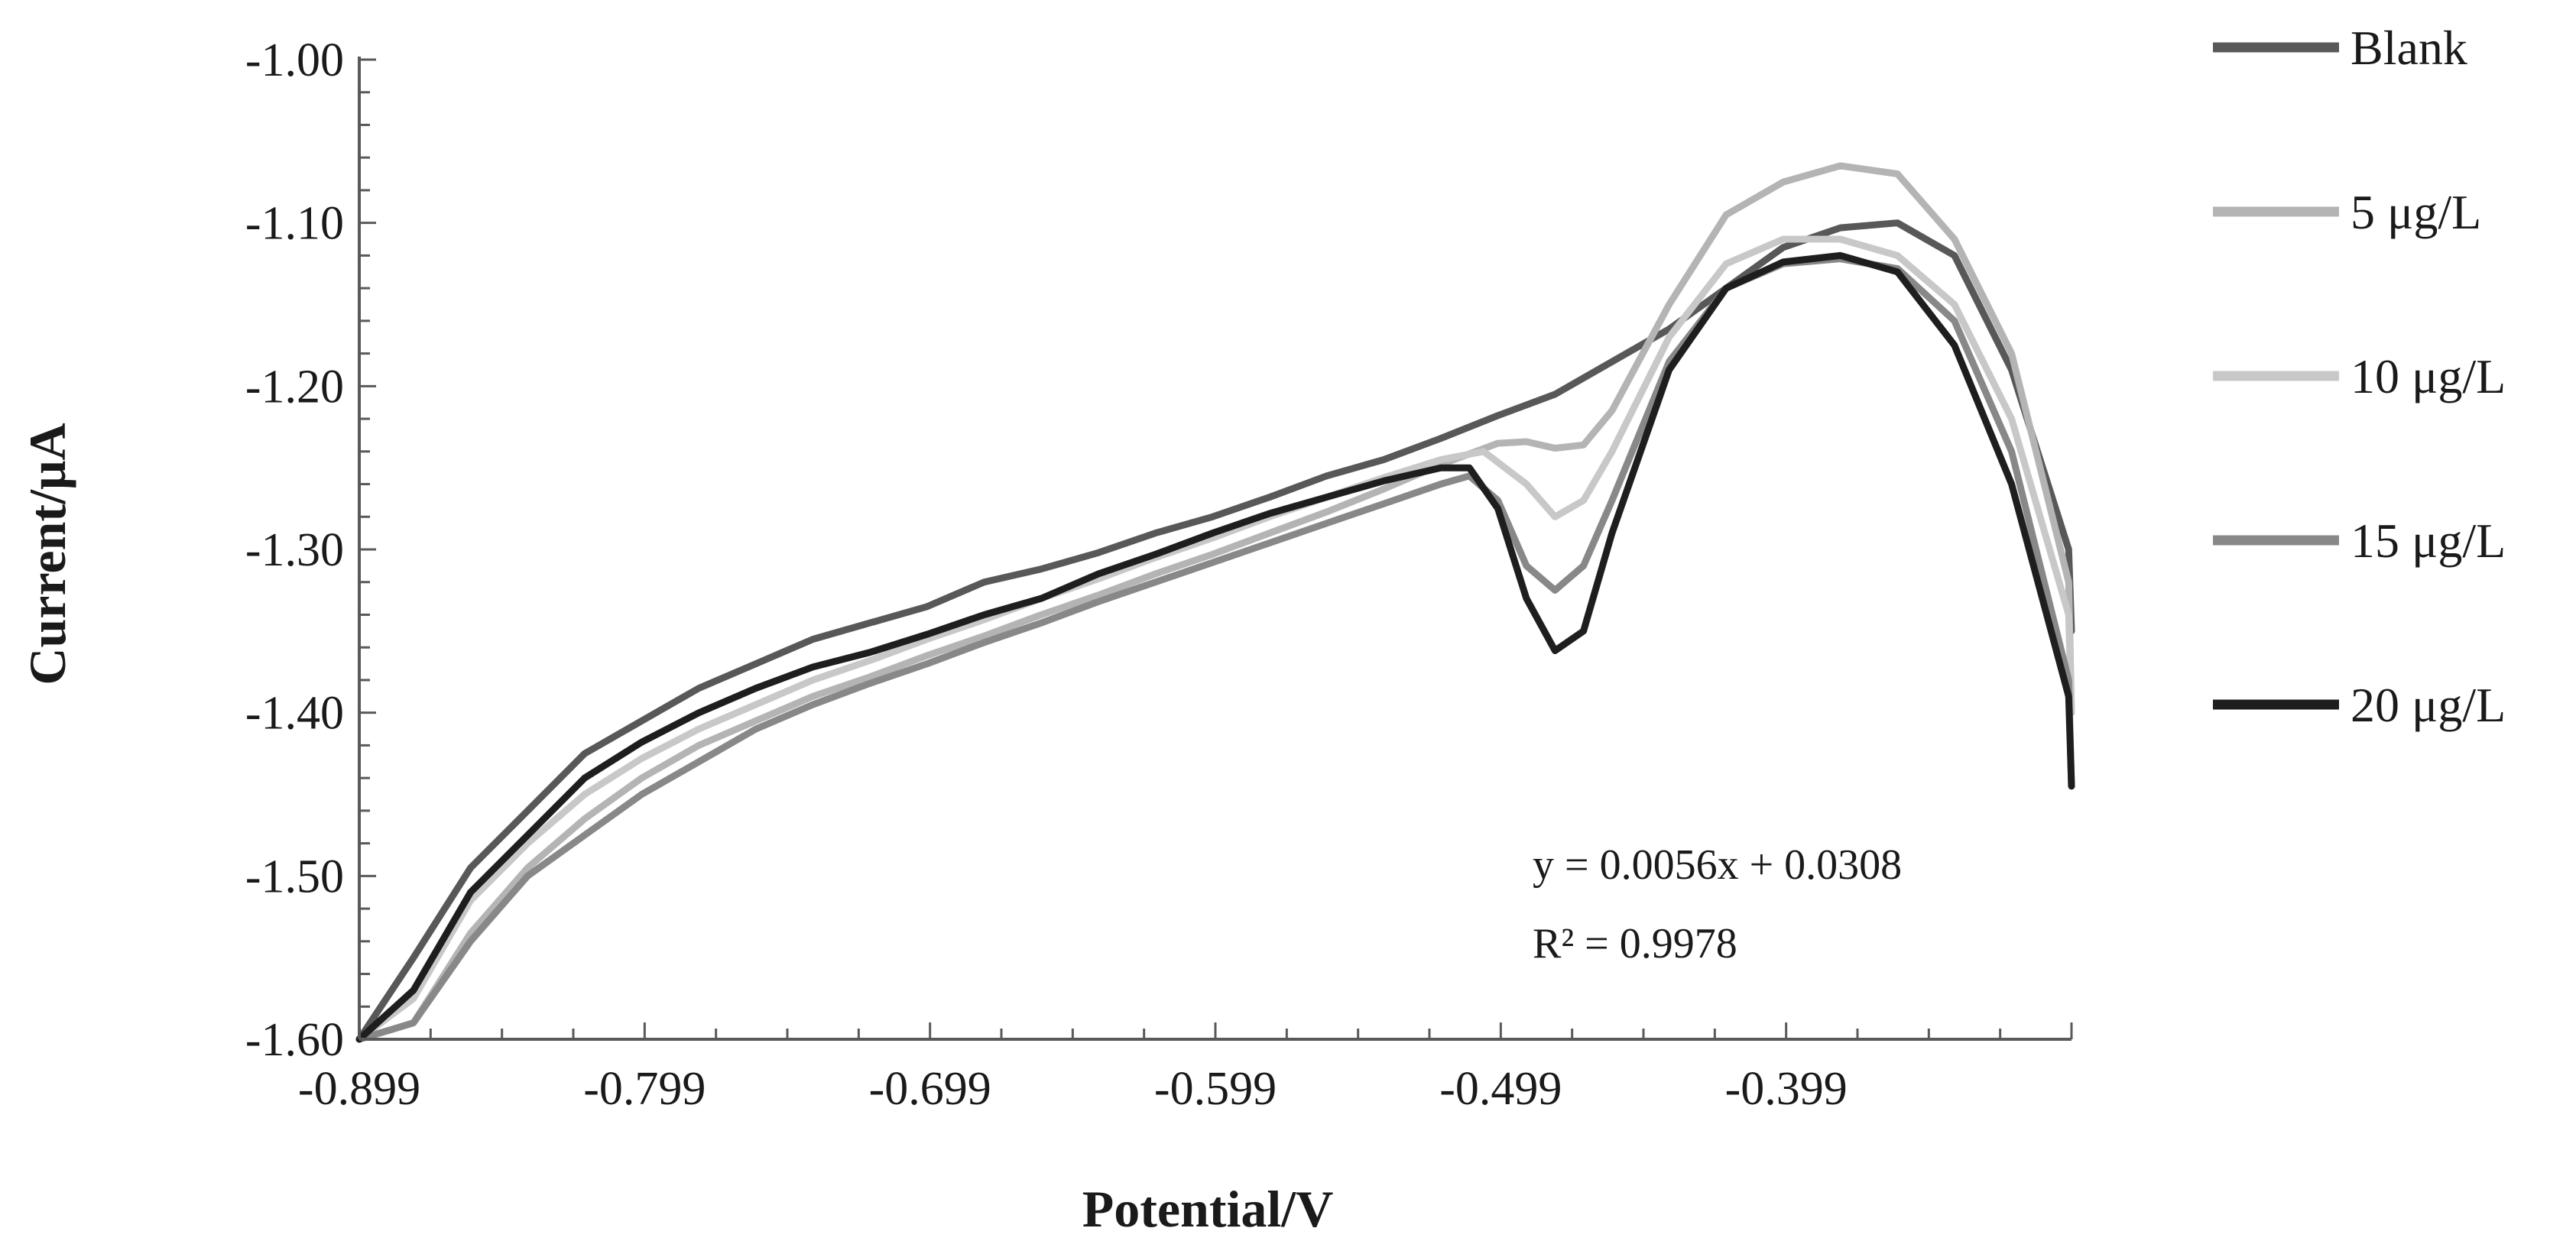 The height and width of the screenshot is (1241, 2576). What do you see at coordinates (294, 224) in the screenshot?
I see `y-tick-label: -1.10` at bounding box center [294, 224].